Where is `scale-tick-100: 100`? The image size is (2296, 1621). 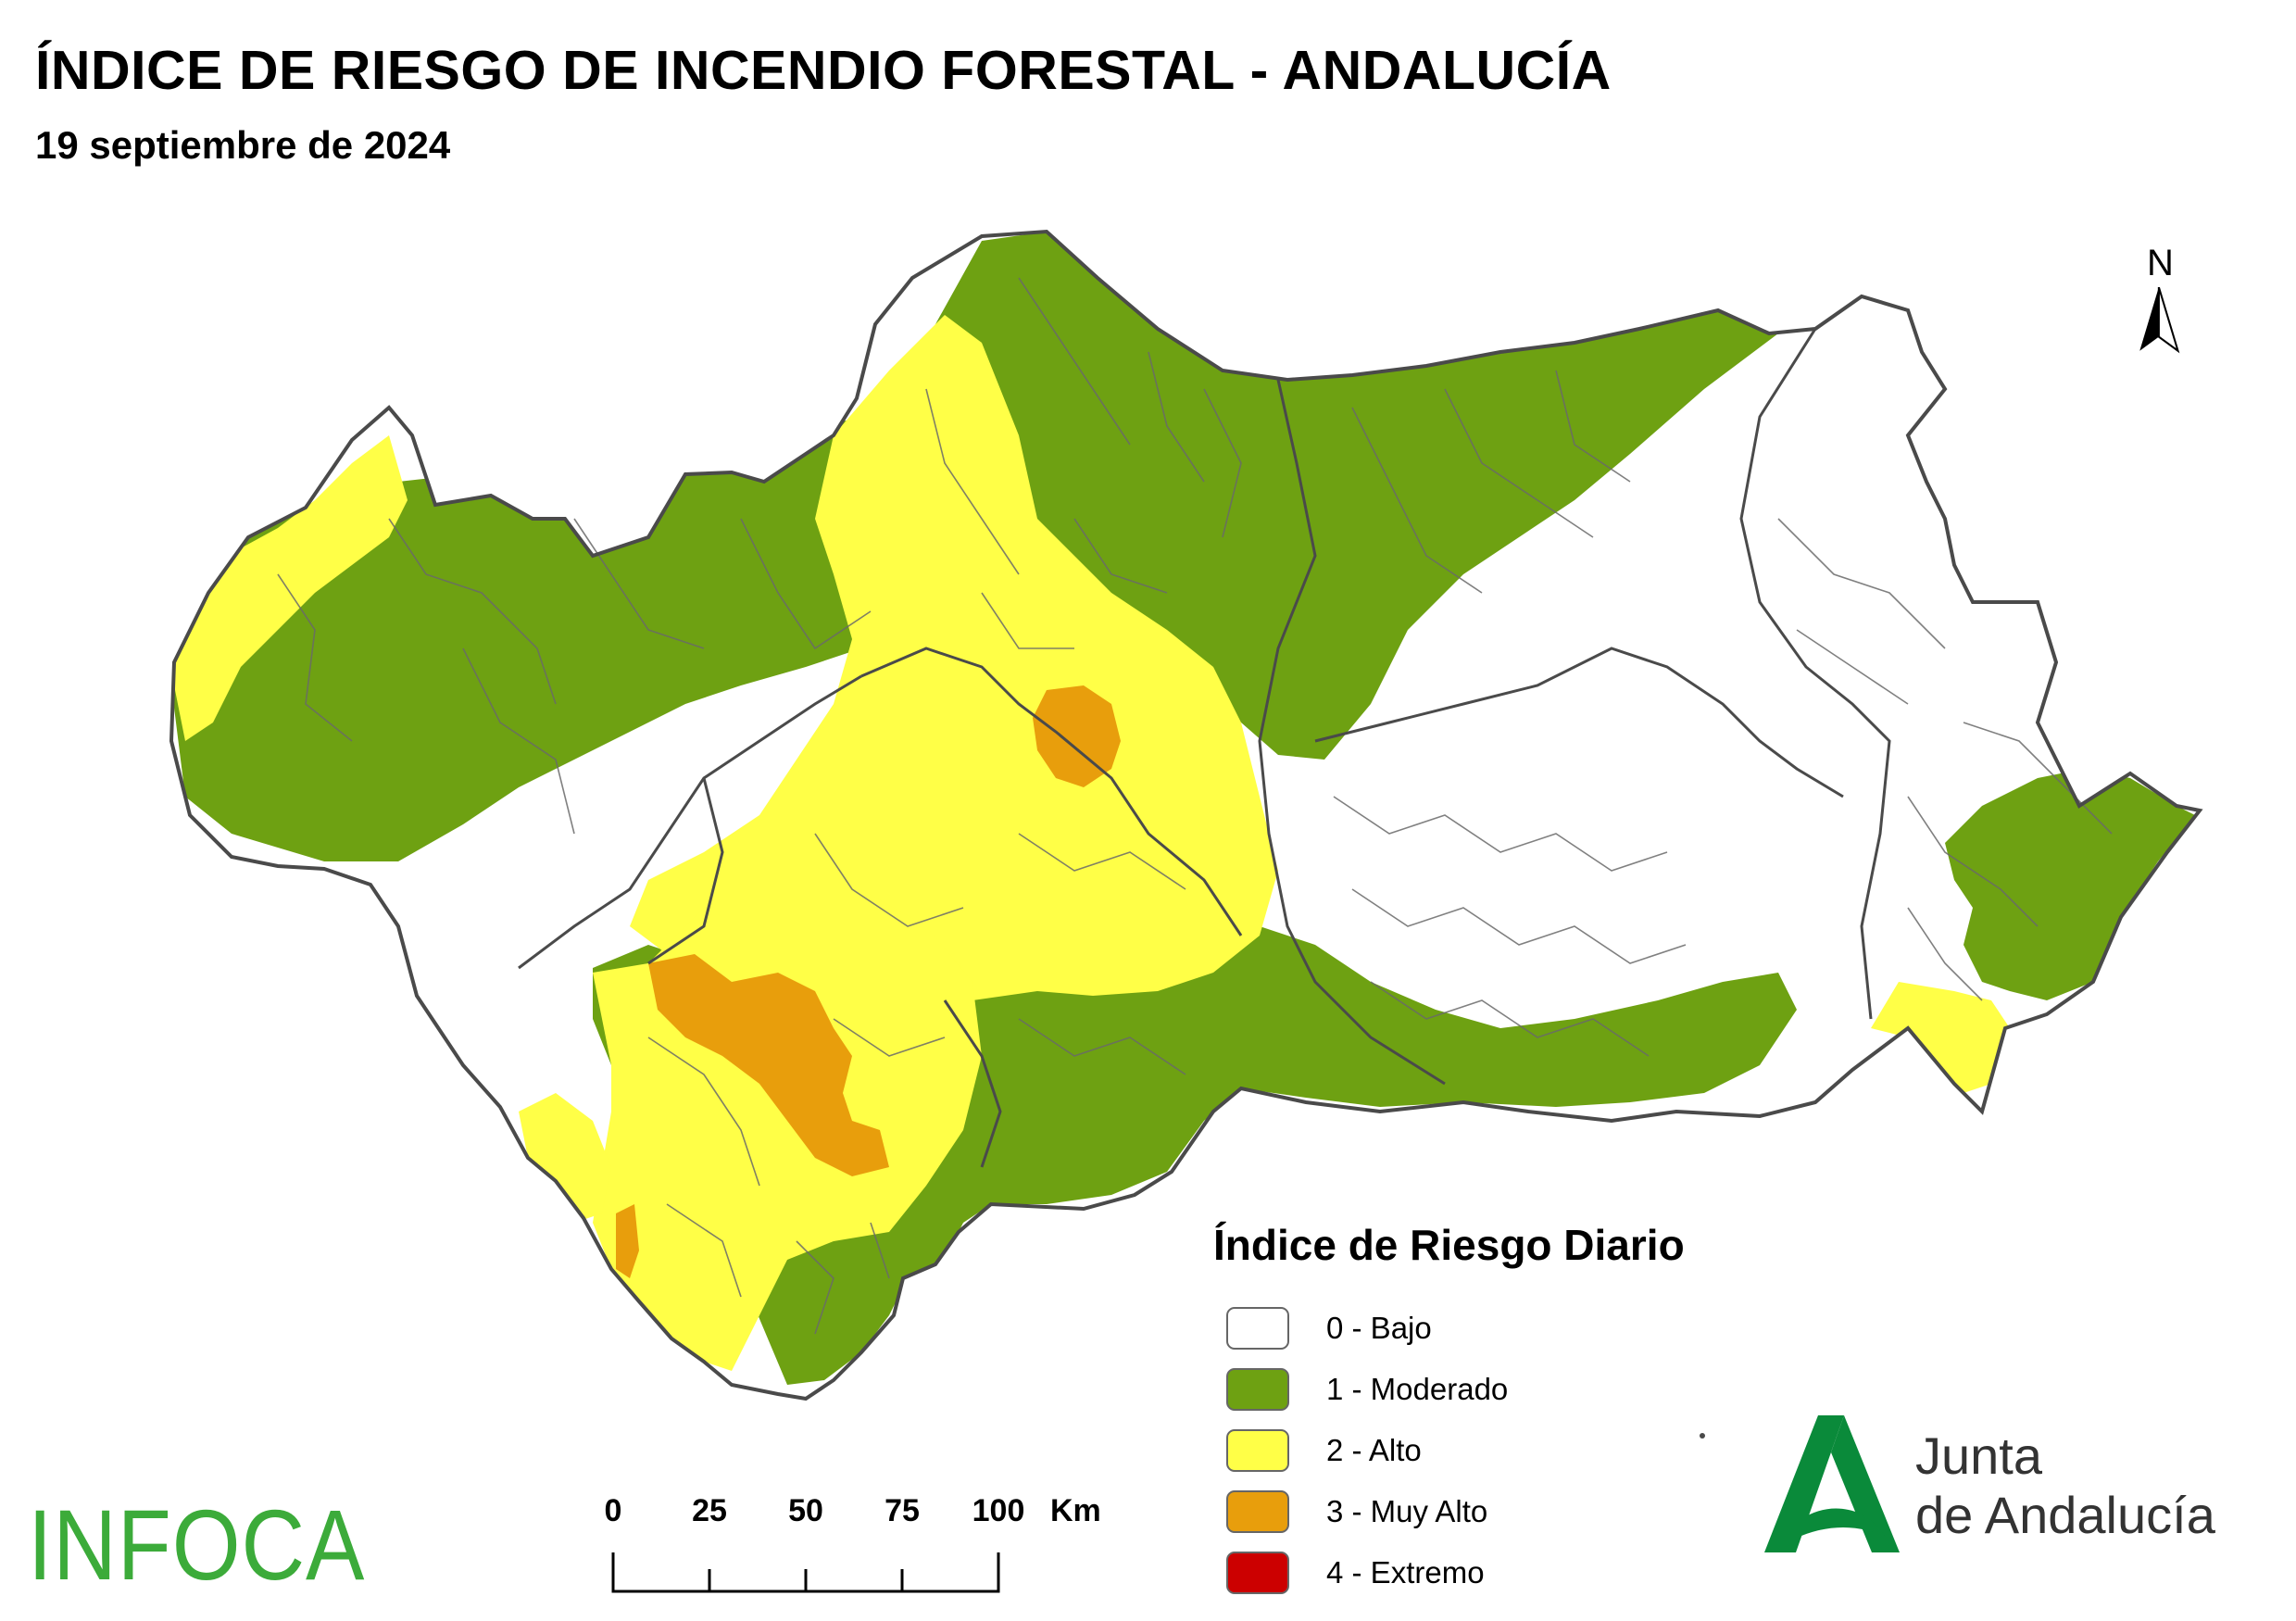
scale-tick-100: 100 is located at coordinates (998, 1510).